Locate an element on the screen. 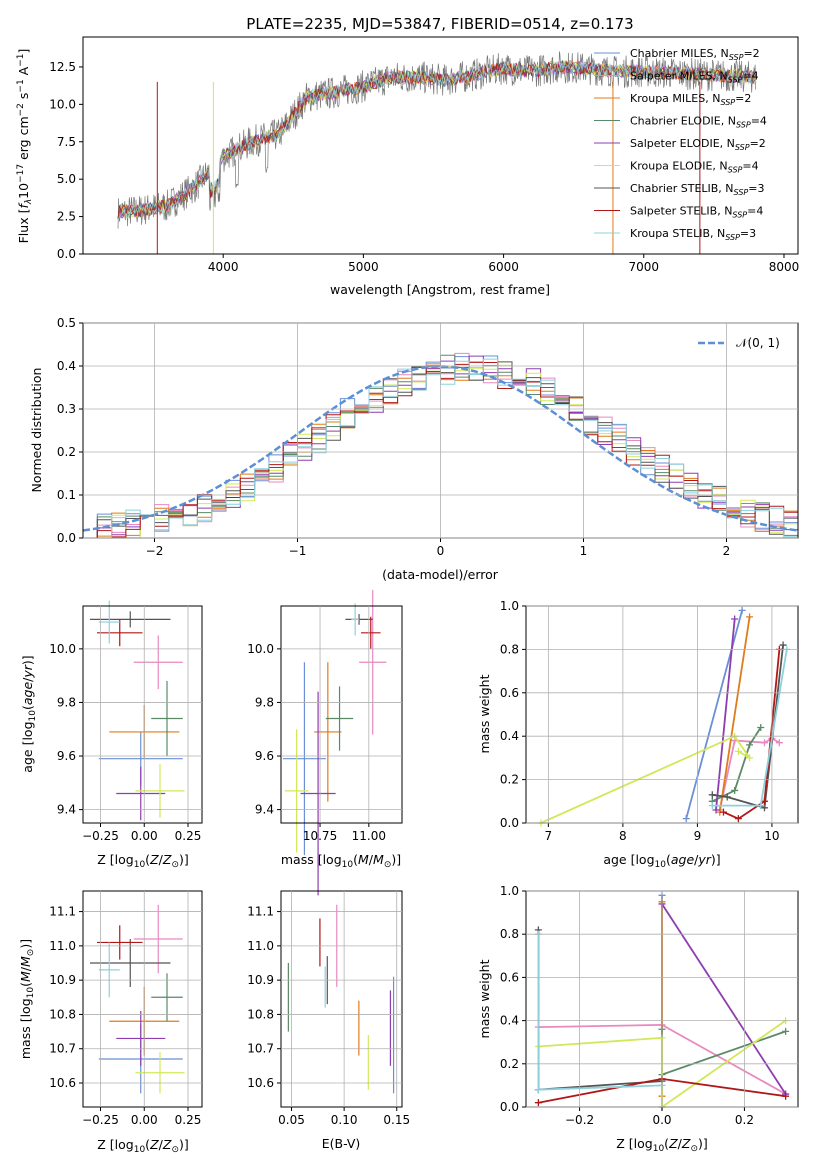  legend-label: Salpeter MILES, NSSP=4 is located at coordinates (694, 77).